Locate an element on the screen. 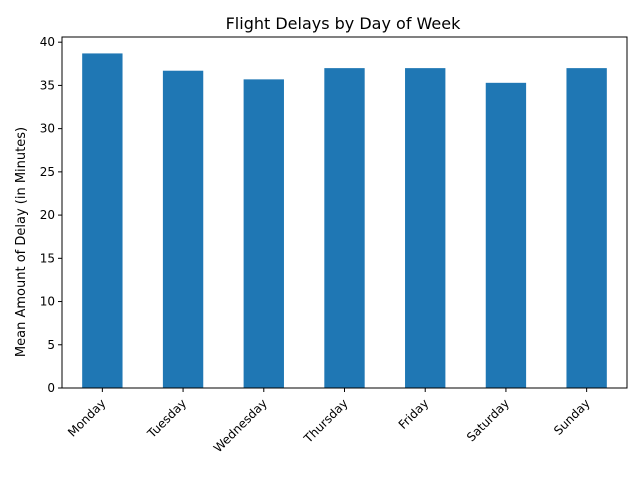  y-tick-label: 35 is located at coordinates (47, 85).